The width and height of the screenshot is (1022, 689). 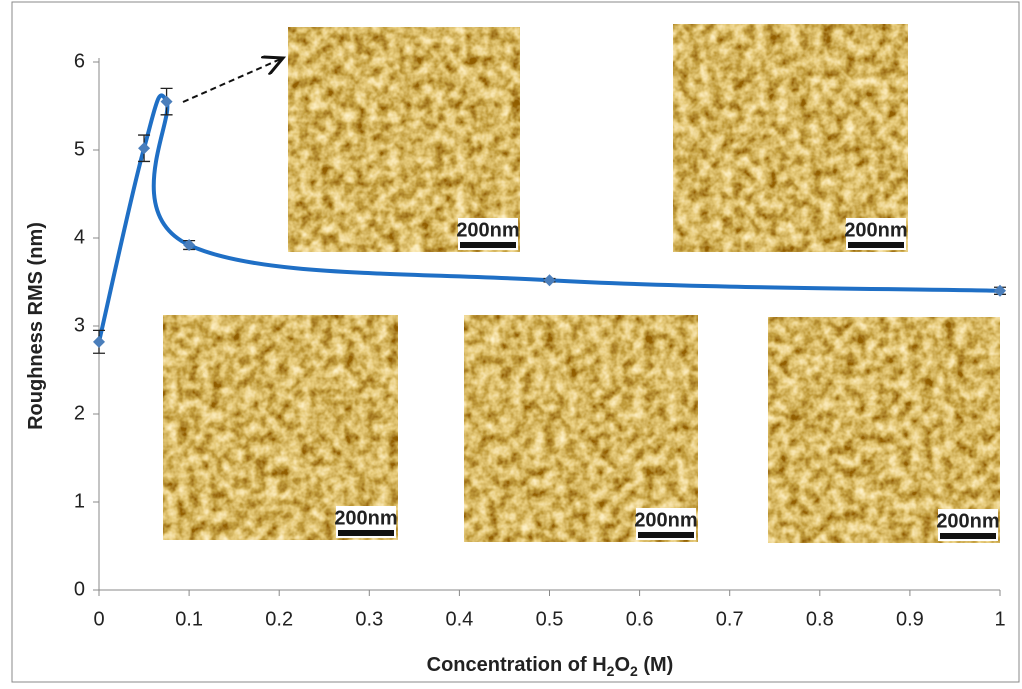 I want to click on x-tick-label: 0.8, so click(x=820, y=619).